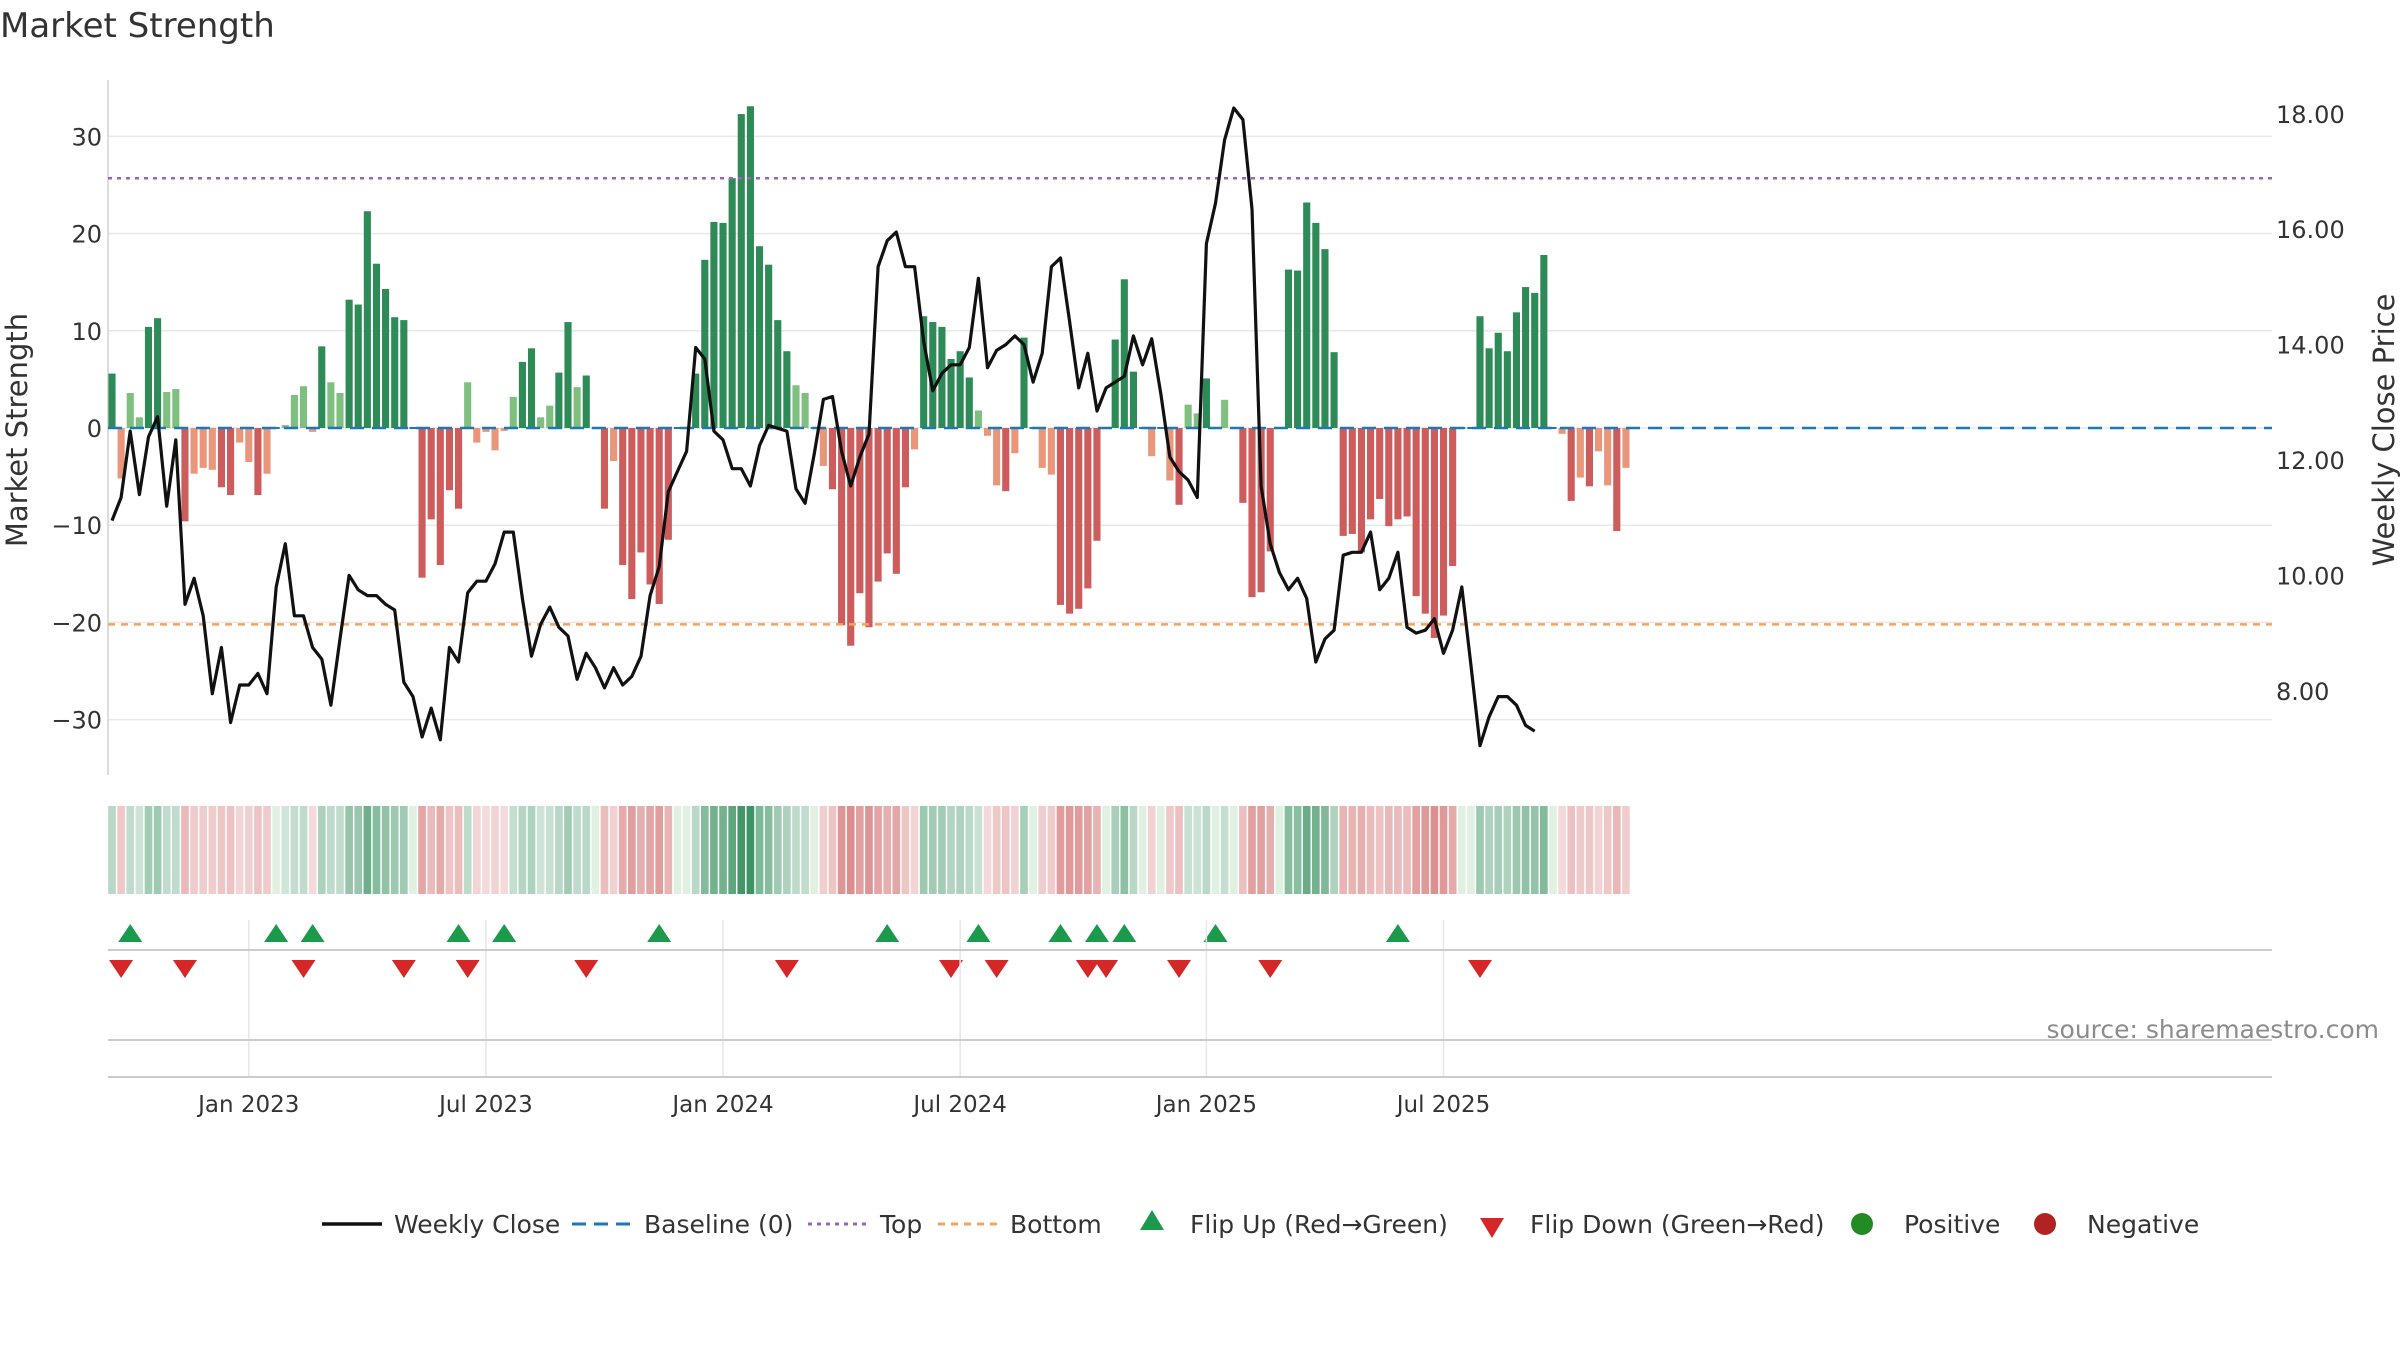 Image resolution: width=2400 pixels, height=1350 pixels. I want to click on y-tick-label-left: 30, so click(86, 137).